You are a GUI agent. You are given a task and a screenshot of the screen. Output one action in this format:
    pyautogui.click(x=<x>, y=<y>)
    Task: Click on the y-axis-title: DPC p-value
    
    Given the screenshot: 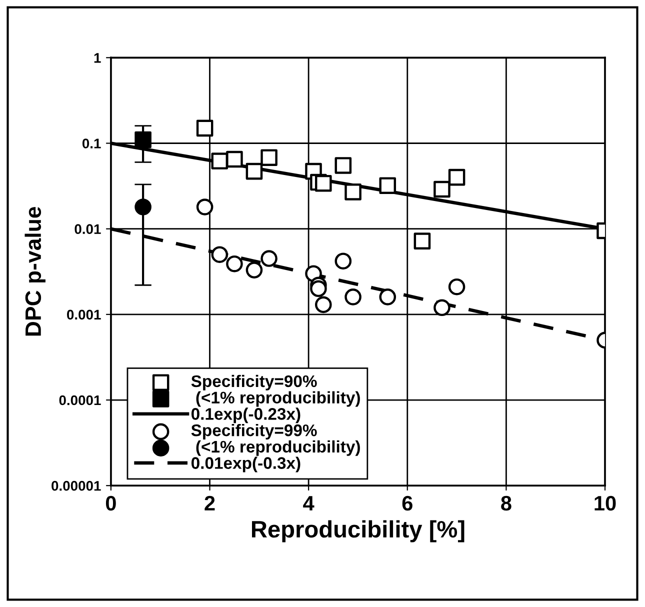 What is the action you would take?
    pyautogui.click(x=35, y=271)
    